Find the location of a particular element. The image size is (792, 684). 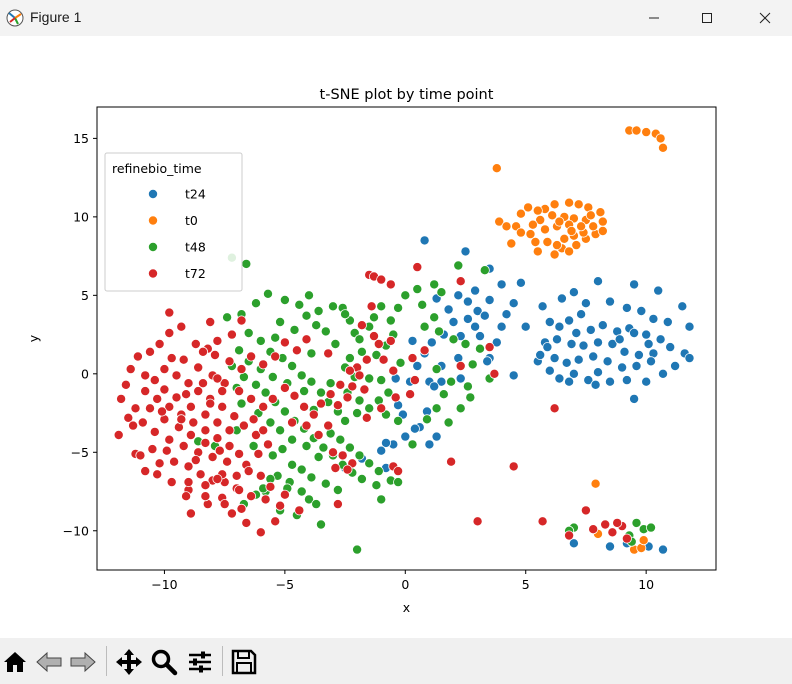

x-axis-ticks: −10 −5 0 5 10 is located at coordinates (402, 581).